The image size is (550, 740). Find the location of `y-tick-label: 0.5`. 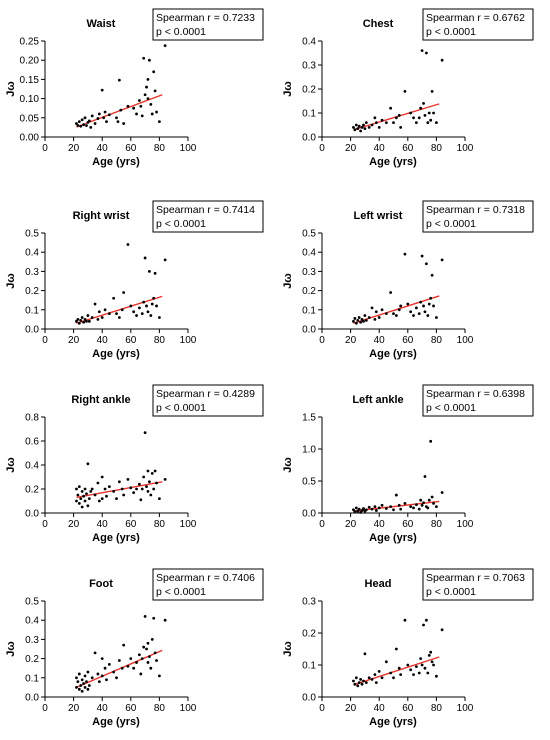

y-tick-label: 0.5 is located at coordinates (309, 482).